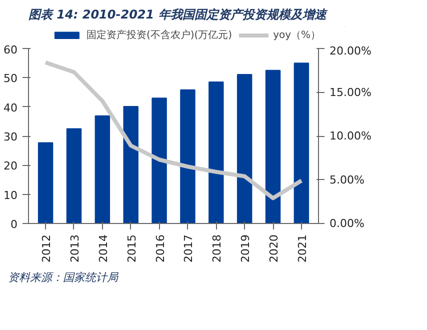 The image size is (427, 330). Describe the element at coordinates (63, 278) in the screenshot. I see `text: 资料来源：国家统计局` at that location.